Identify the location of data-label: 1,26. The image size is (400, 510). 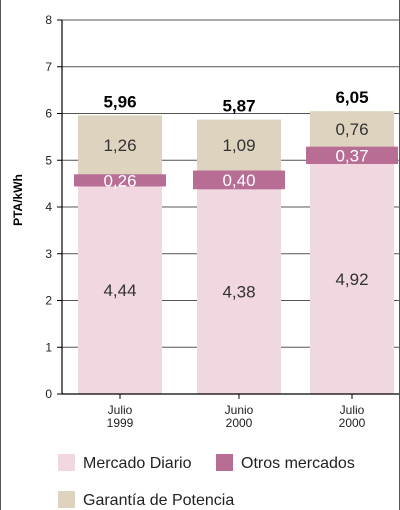
(119, 145).